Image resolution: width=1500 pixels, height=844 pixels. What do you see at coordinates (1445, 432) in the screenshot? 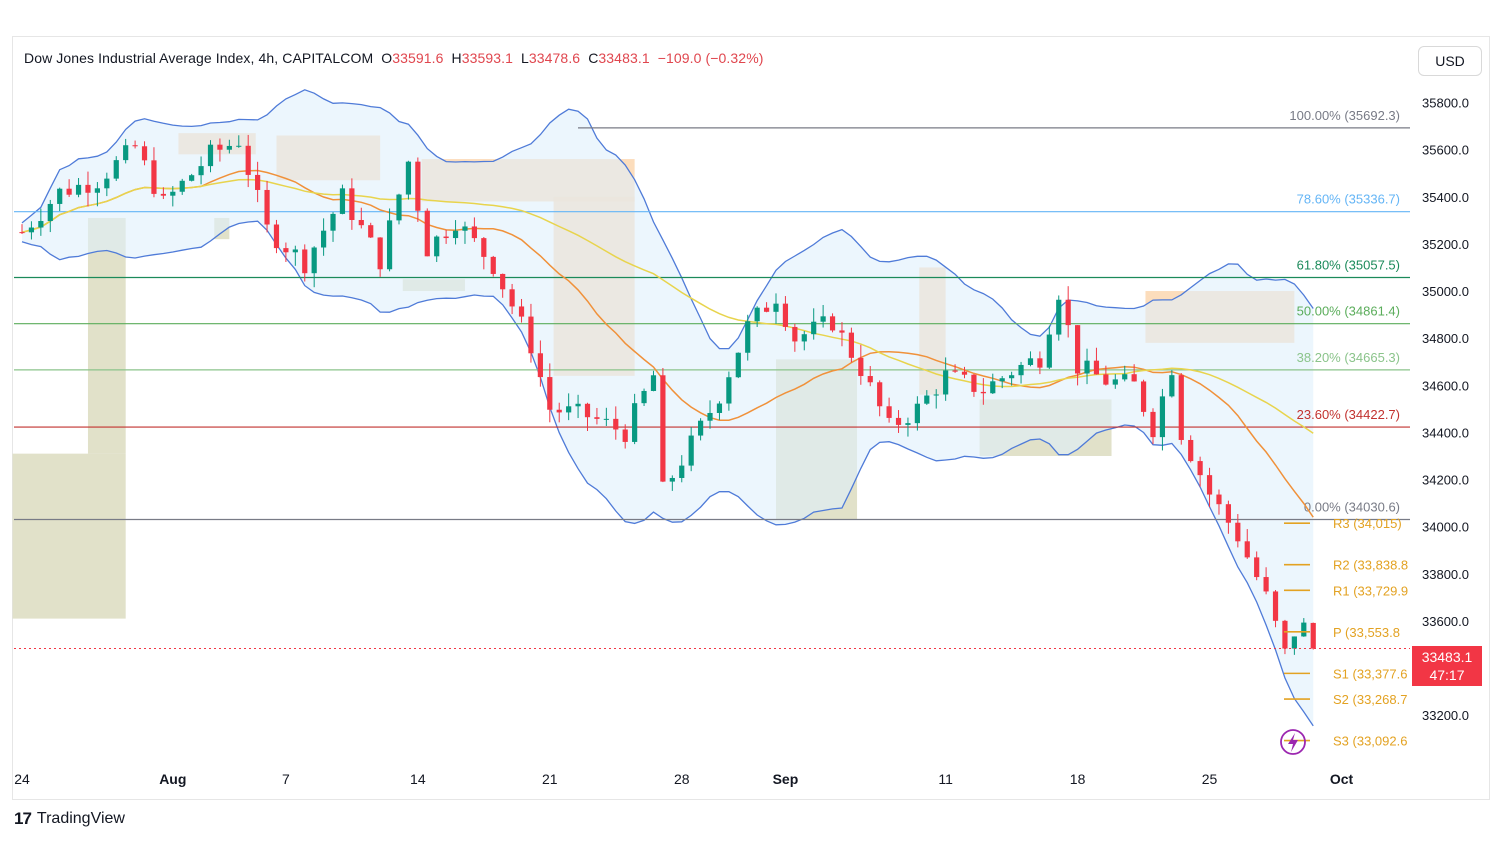
I see `y-tick-label-6: 34400.0` at bounding box center [1445, 432].